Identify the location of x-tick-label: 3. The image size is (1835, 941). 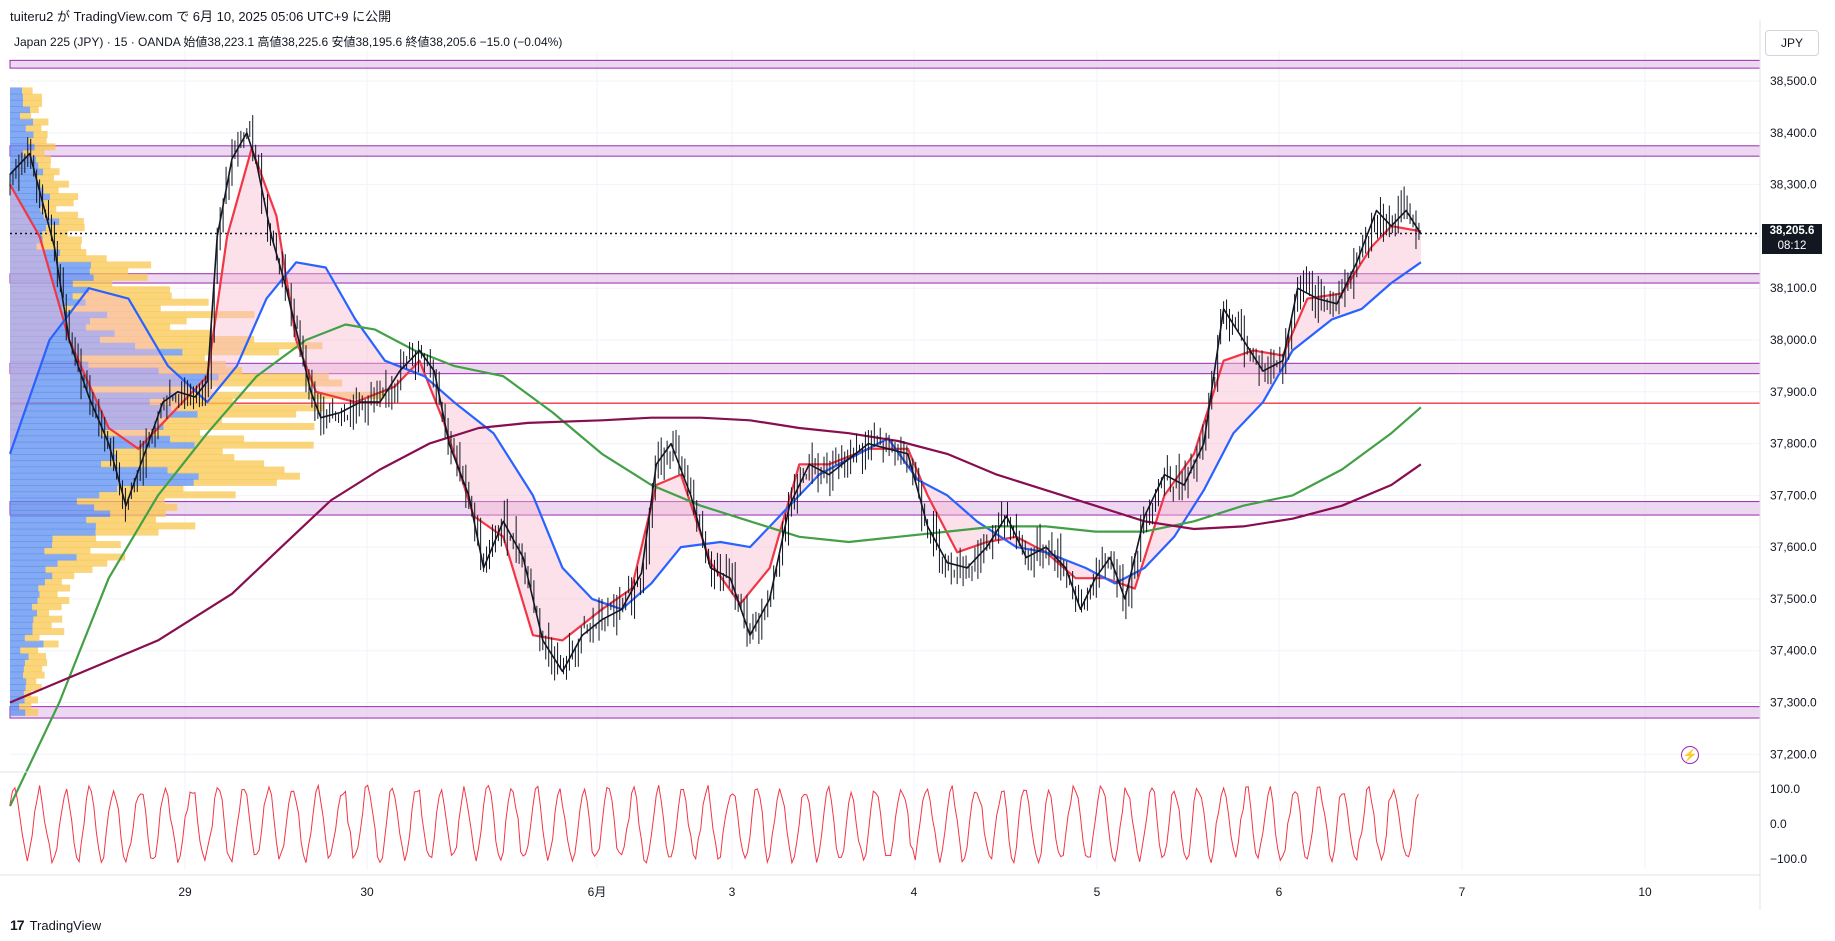
(732, 892).